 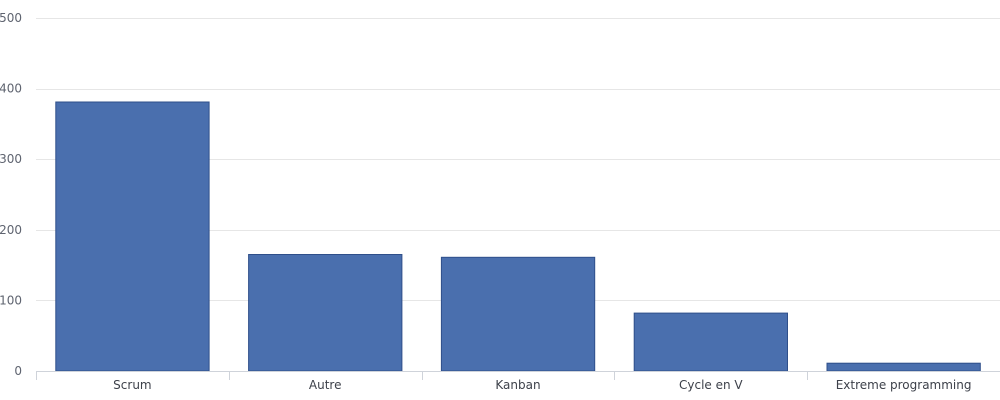 What do you see at coordinates (904, 385) in the screenshot?
I see `x-category-label: Extreme programming` at bounding box center [904, 385].